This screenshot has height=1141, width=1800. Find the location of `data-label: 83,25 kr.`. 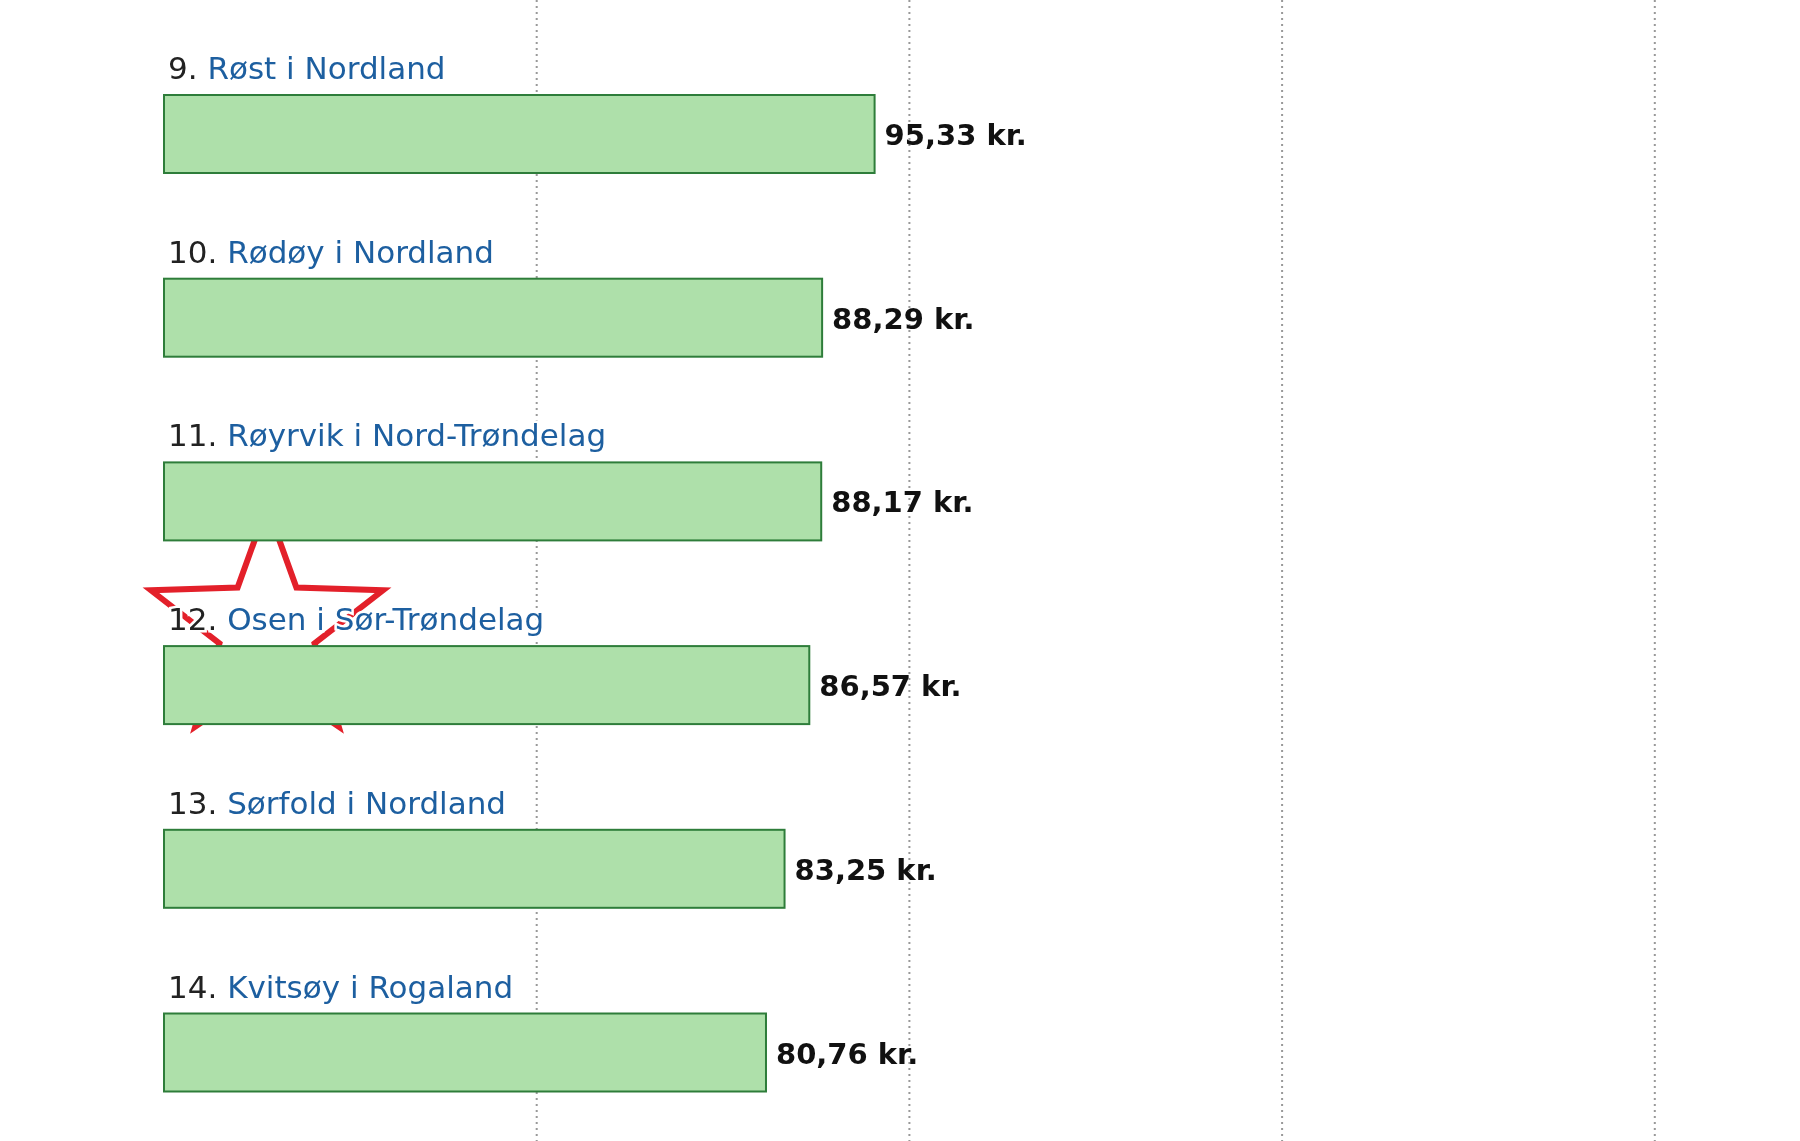

data-label: 83,25 kr. is located at coordinates (865, 869).